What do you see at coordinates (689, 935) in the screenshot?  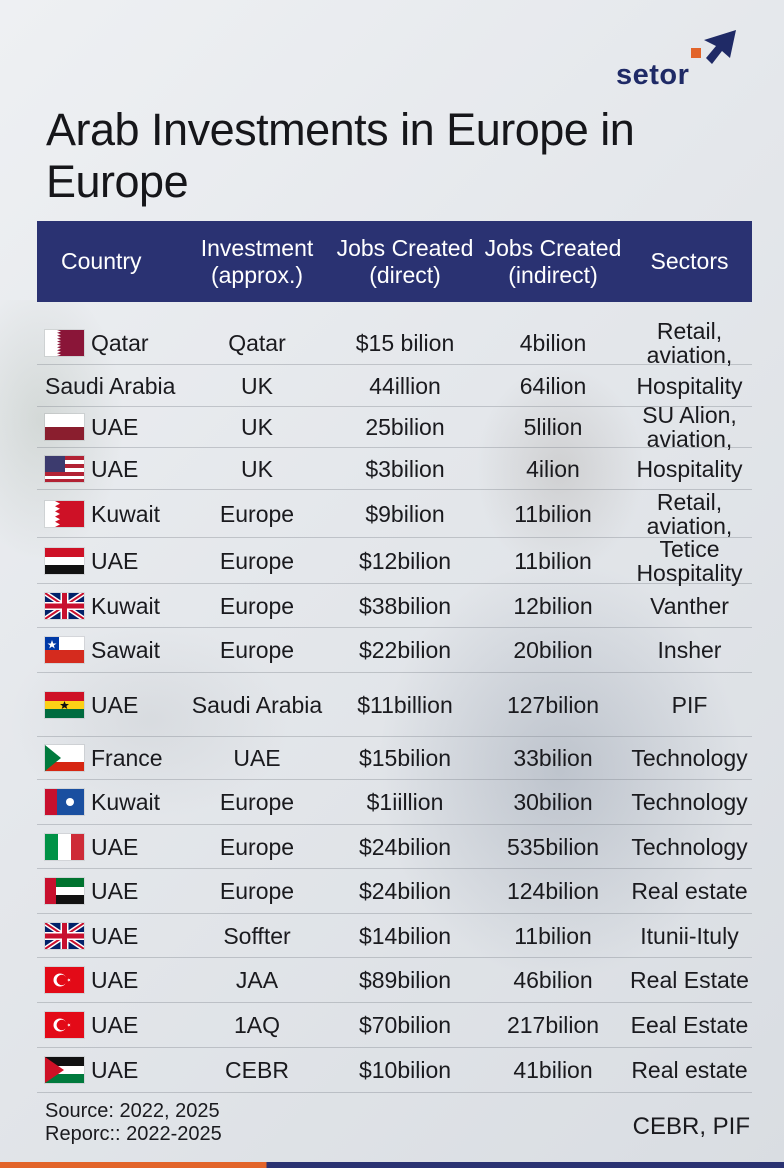 I see `sectors-cell: Itunii-Ituly` at bounding box center [689, 935].